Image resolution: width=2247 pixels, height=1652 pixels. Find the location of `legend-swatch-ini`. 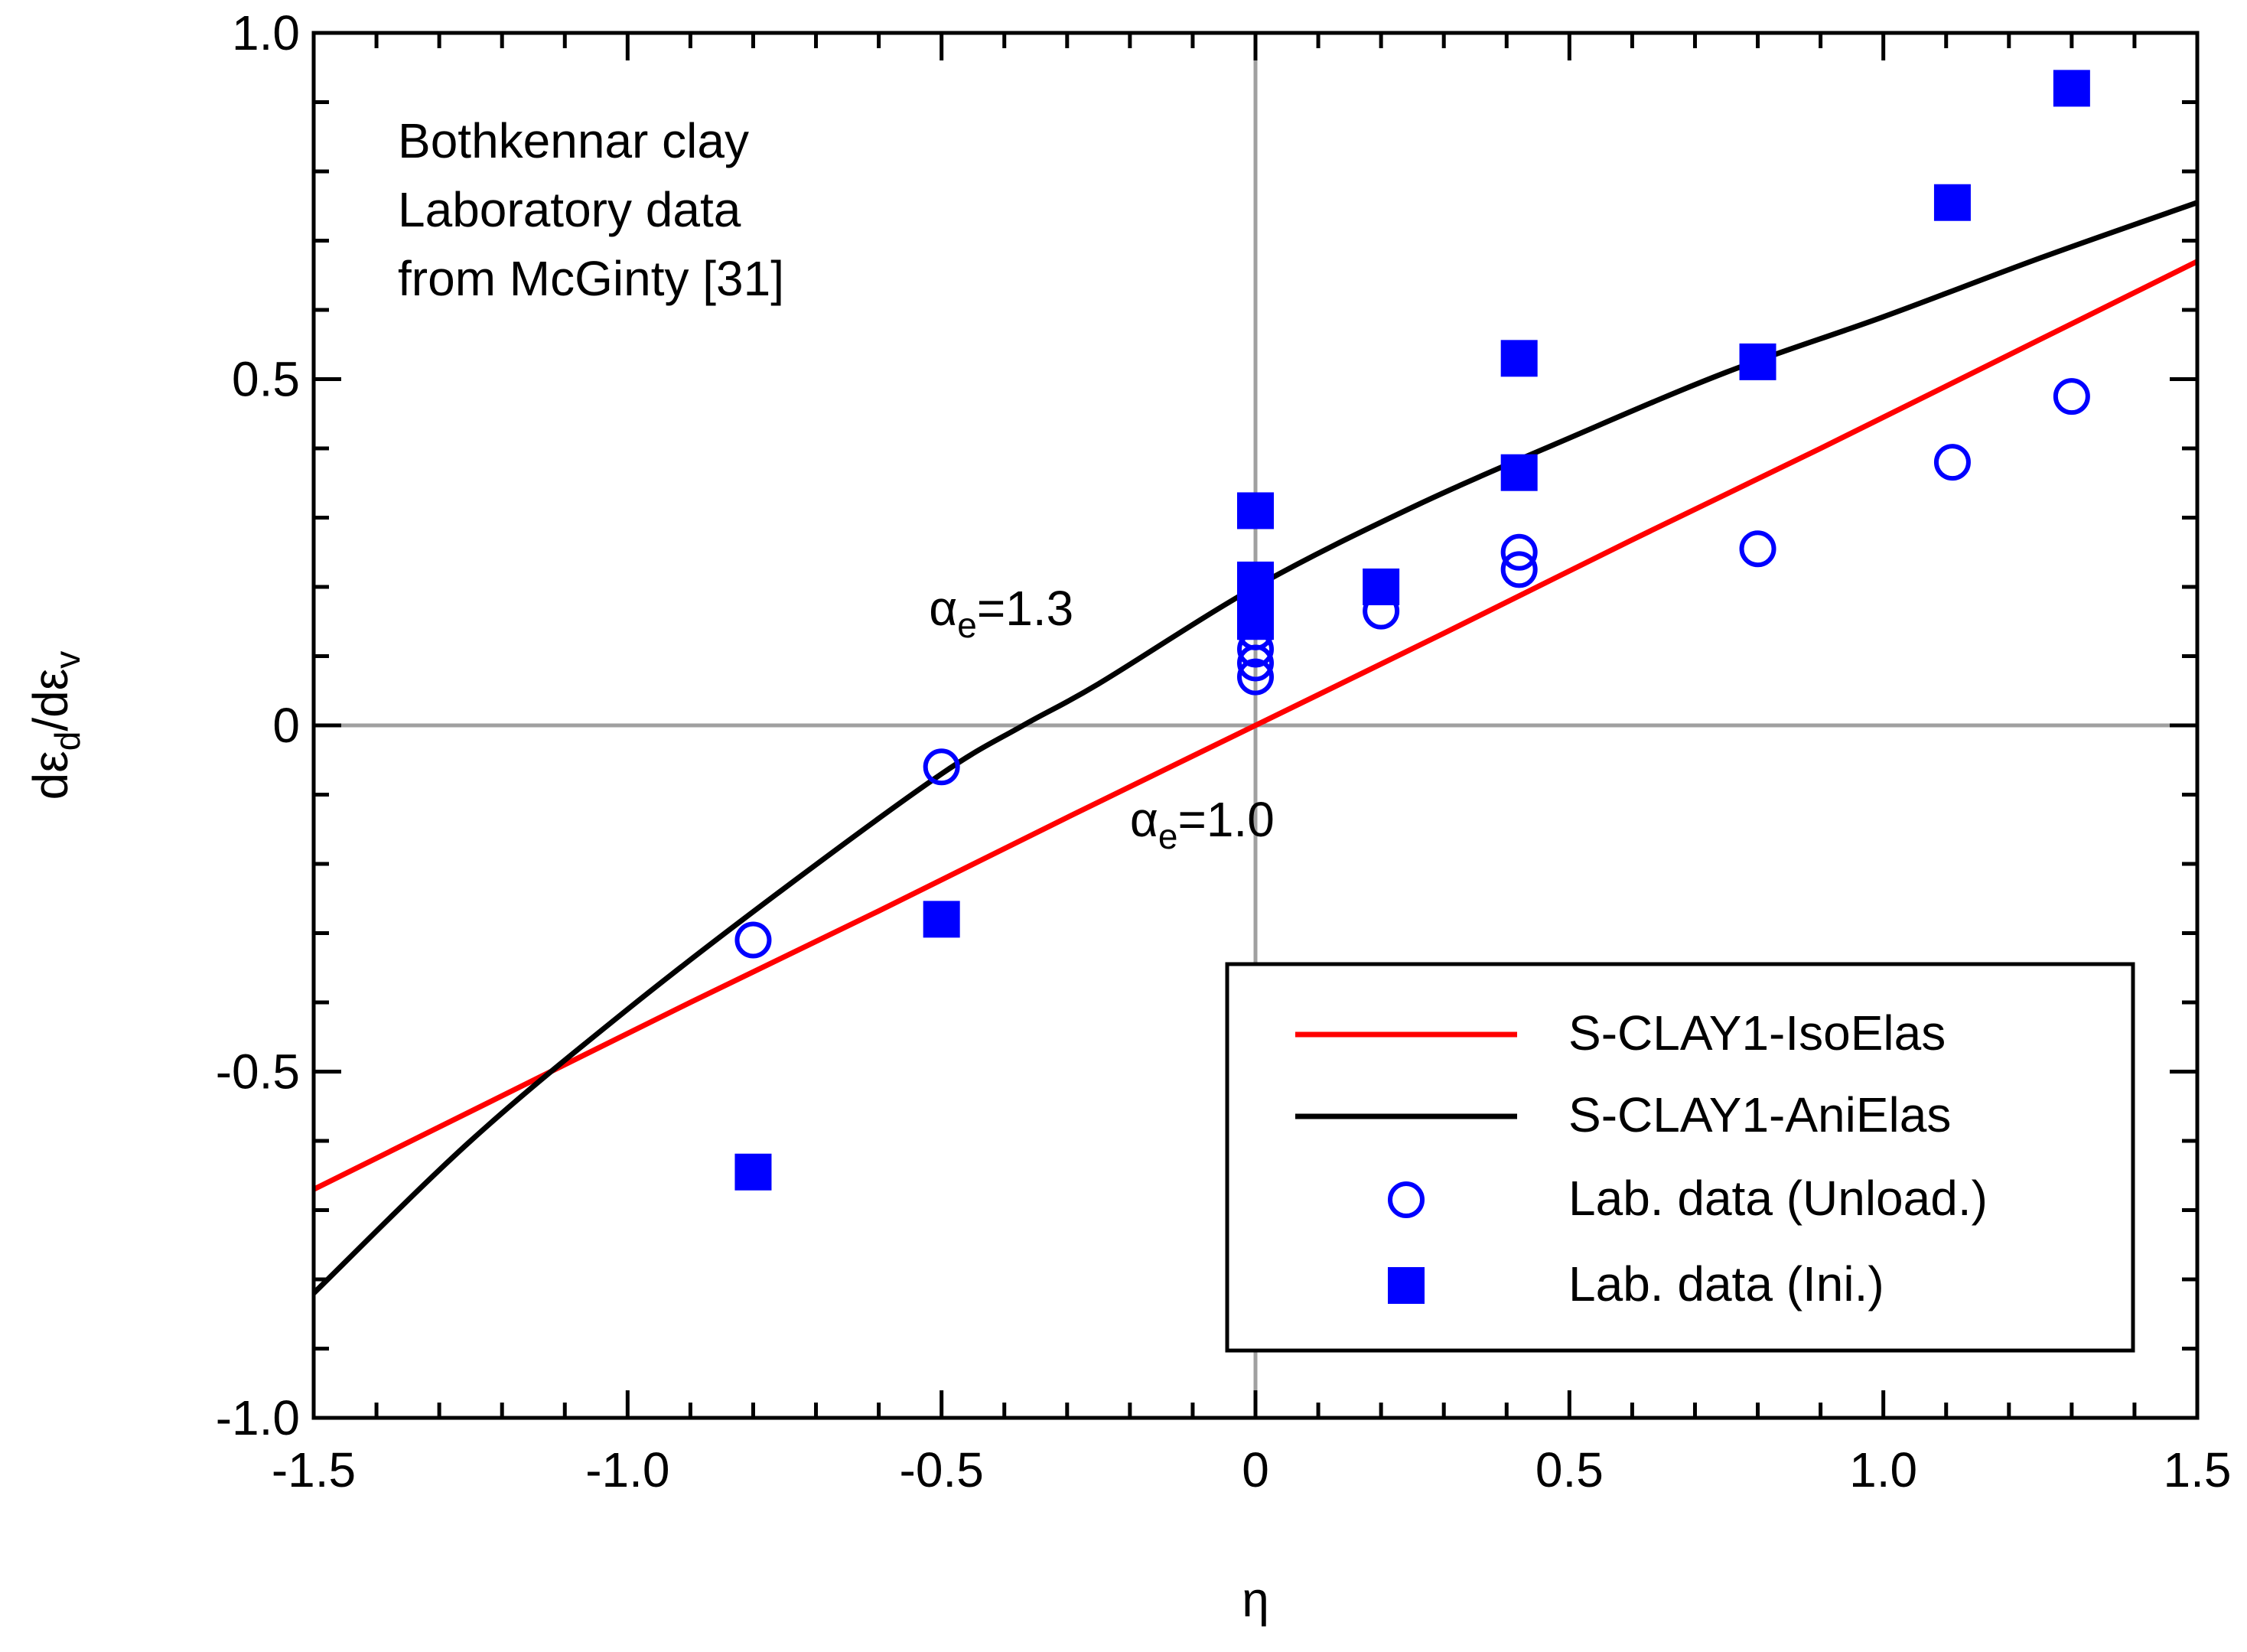

legend-swatch-ini is located at coordinates (1406, 1286).